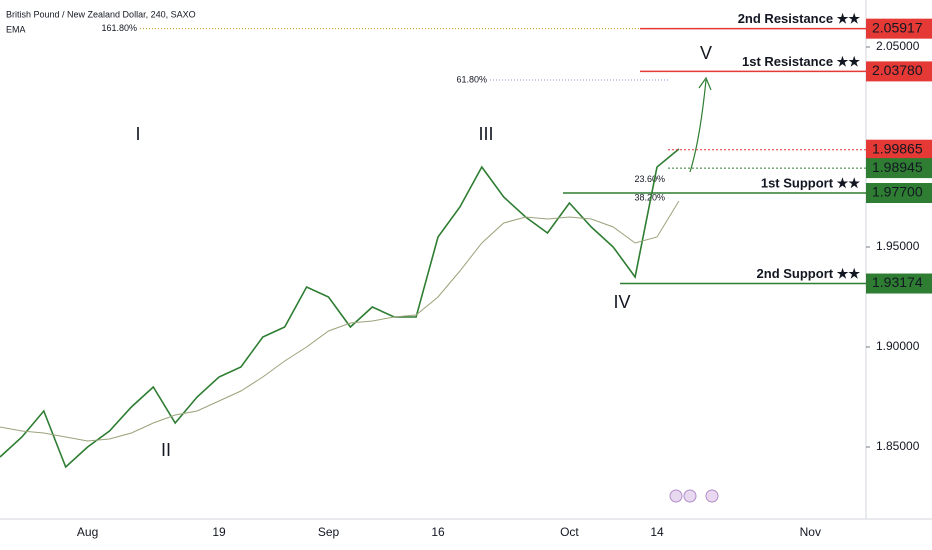  Describe the element at coordinates (700, 124) in the screenshot. I see `projection-arrow` at that location.